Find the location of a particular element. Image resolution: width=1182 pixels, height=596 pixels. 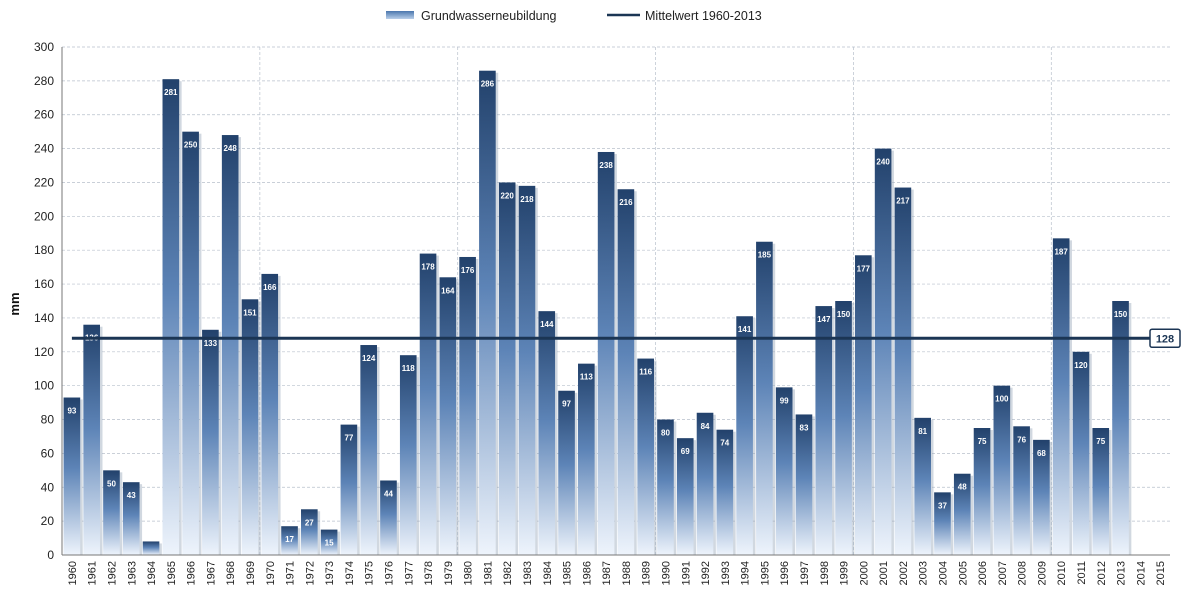

x-tick-label: 1972 is located at coordinates (310, 573).